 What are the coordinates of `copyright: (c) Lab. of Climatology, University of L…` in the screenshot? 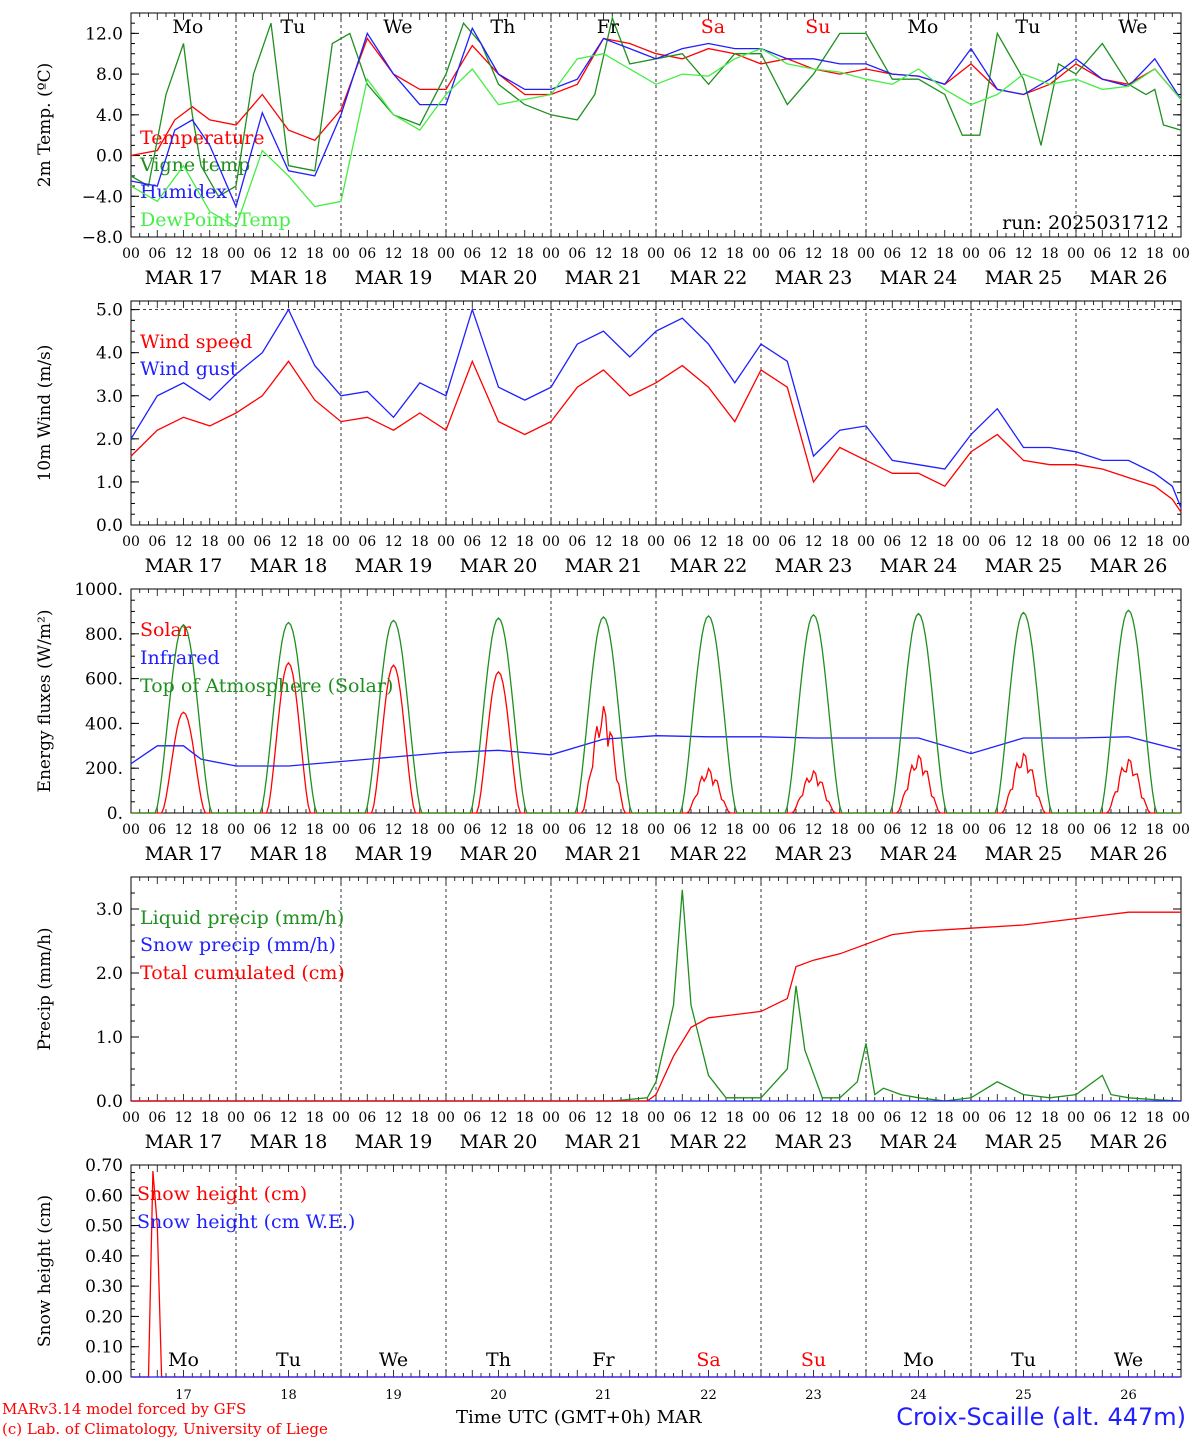 It's located at (165, 1429).